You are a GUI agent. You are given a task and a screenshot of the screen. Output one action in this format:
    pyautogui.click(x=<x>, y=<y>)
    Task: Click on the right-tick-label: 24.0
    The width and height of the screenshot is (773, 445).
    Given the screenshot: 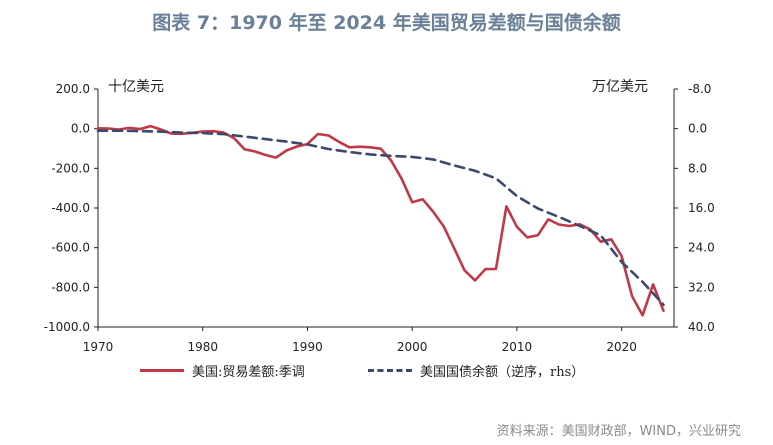 What is the action you would take?
    pyautogui.click(x=701, y=248)
    